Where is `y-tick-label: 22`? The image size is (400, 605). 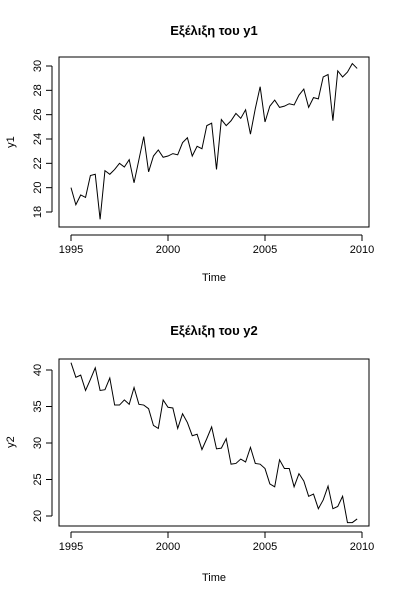 y-tick-label: 22 is located at coordinates (38, 163).